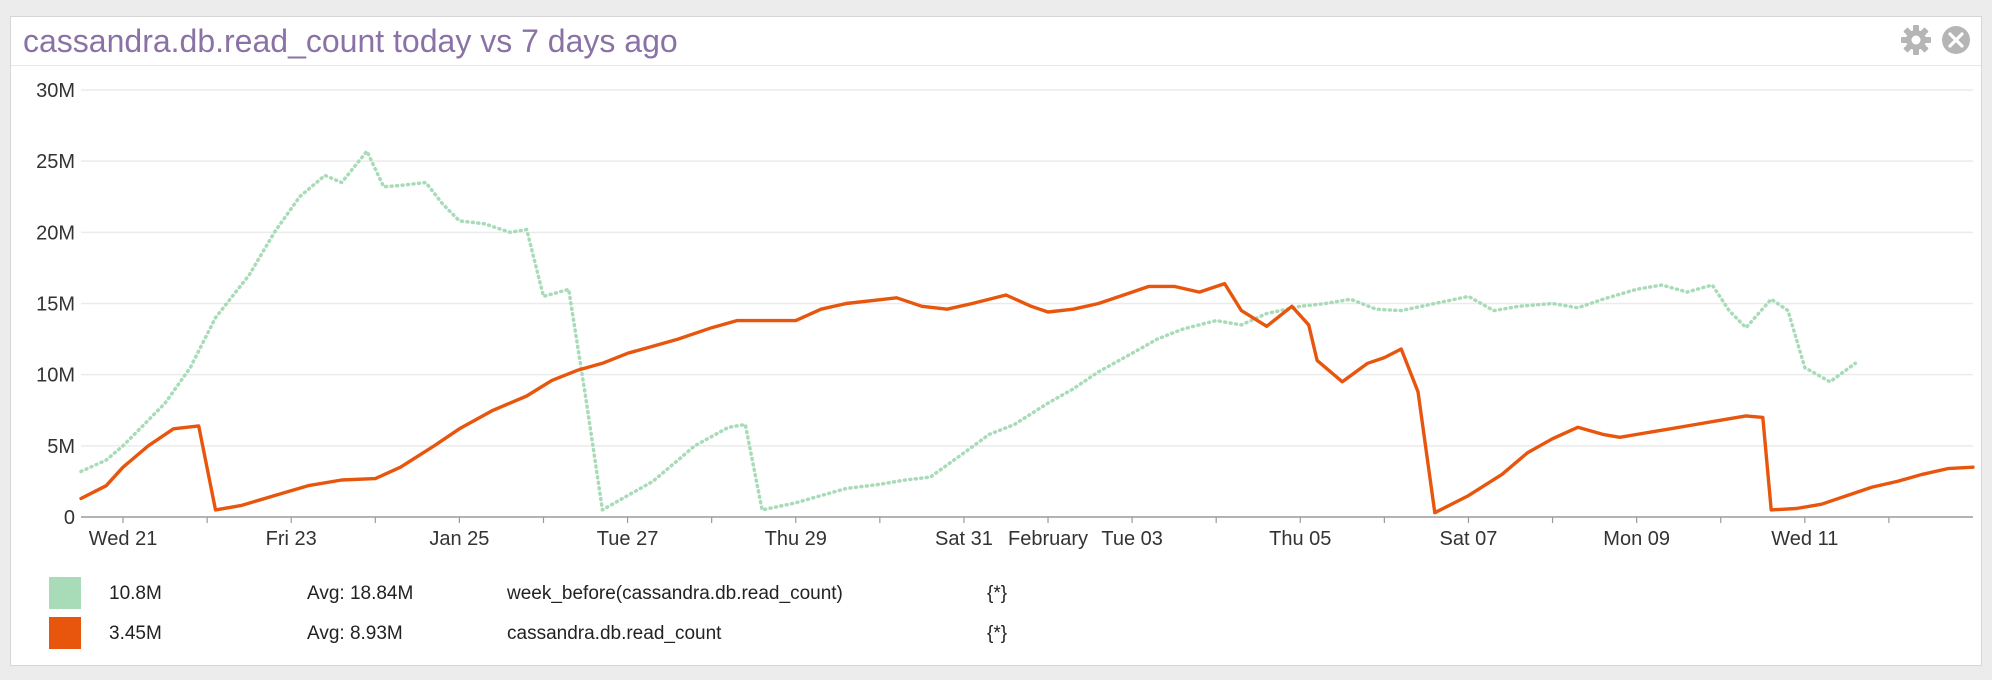  What do you see at coordinates (355, 633) in the screenshot?
I see `legend-average: Avg: 8.93M` at bounding box center [355, 633].